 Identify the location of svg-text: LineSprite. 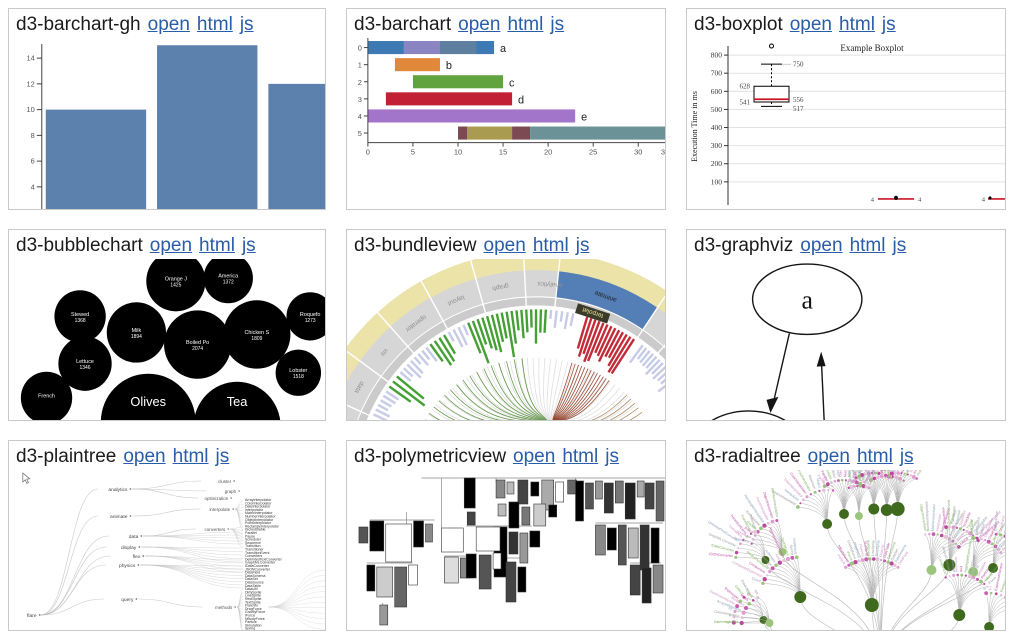
(884, 471).